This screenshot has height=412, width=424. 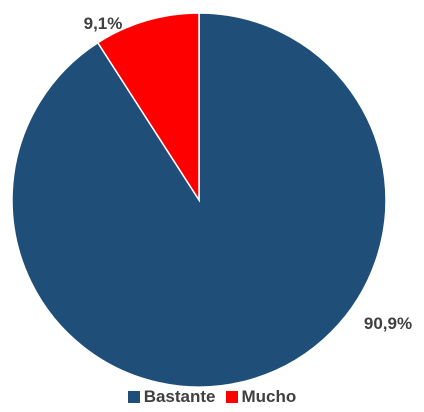 I want to click on legend-label-bastante: Bastante, so click(x=179, y=396).